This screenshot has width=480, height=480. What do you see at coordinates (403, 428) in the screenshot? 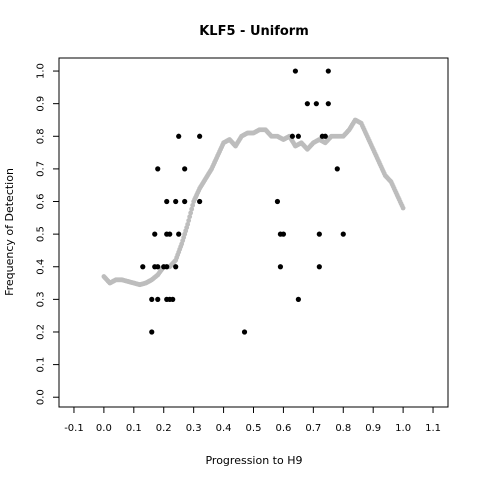
I see `x-tick-label: 1.0` at bounding box center [403, 428].